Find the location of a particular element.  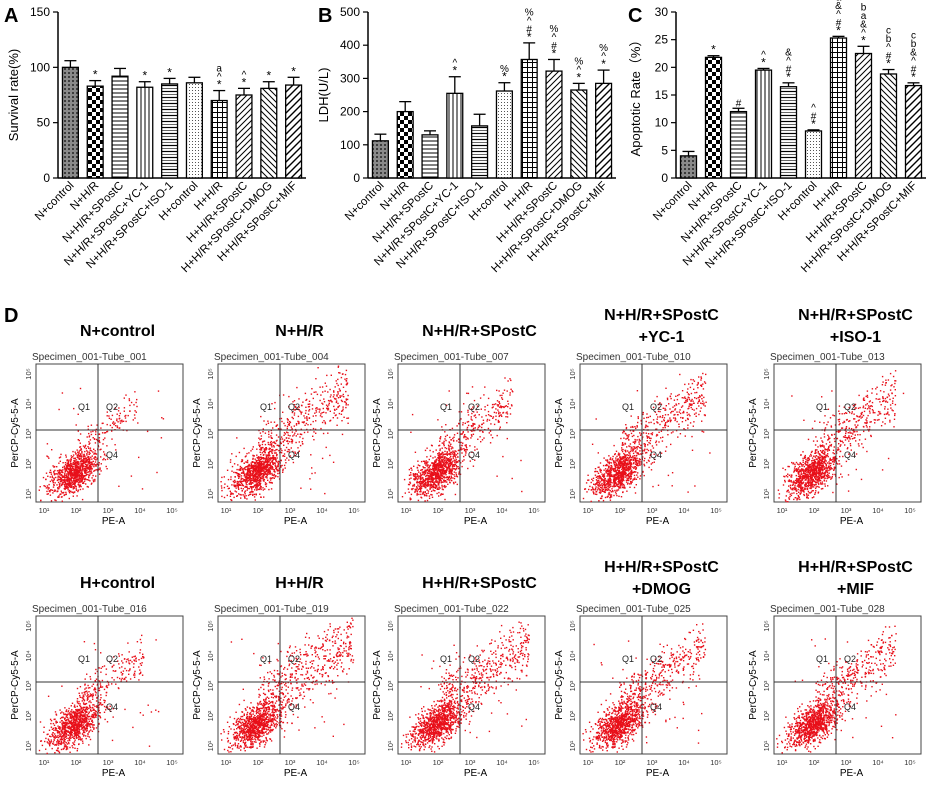

y-tick-label: 300 is located at coordinates (350, 78).